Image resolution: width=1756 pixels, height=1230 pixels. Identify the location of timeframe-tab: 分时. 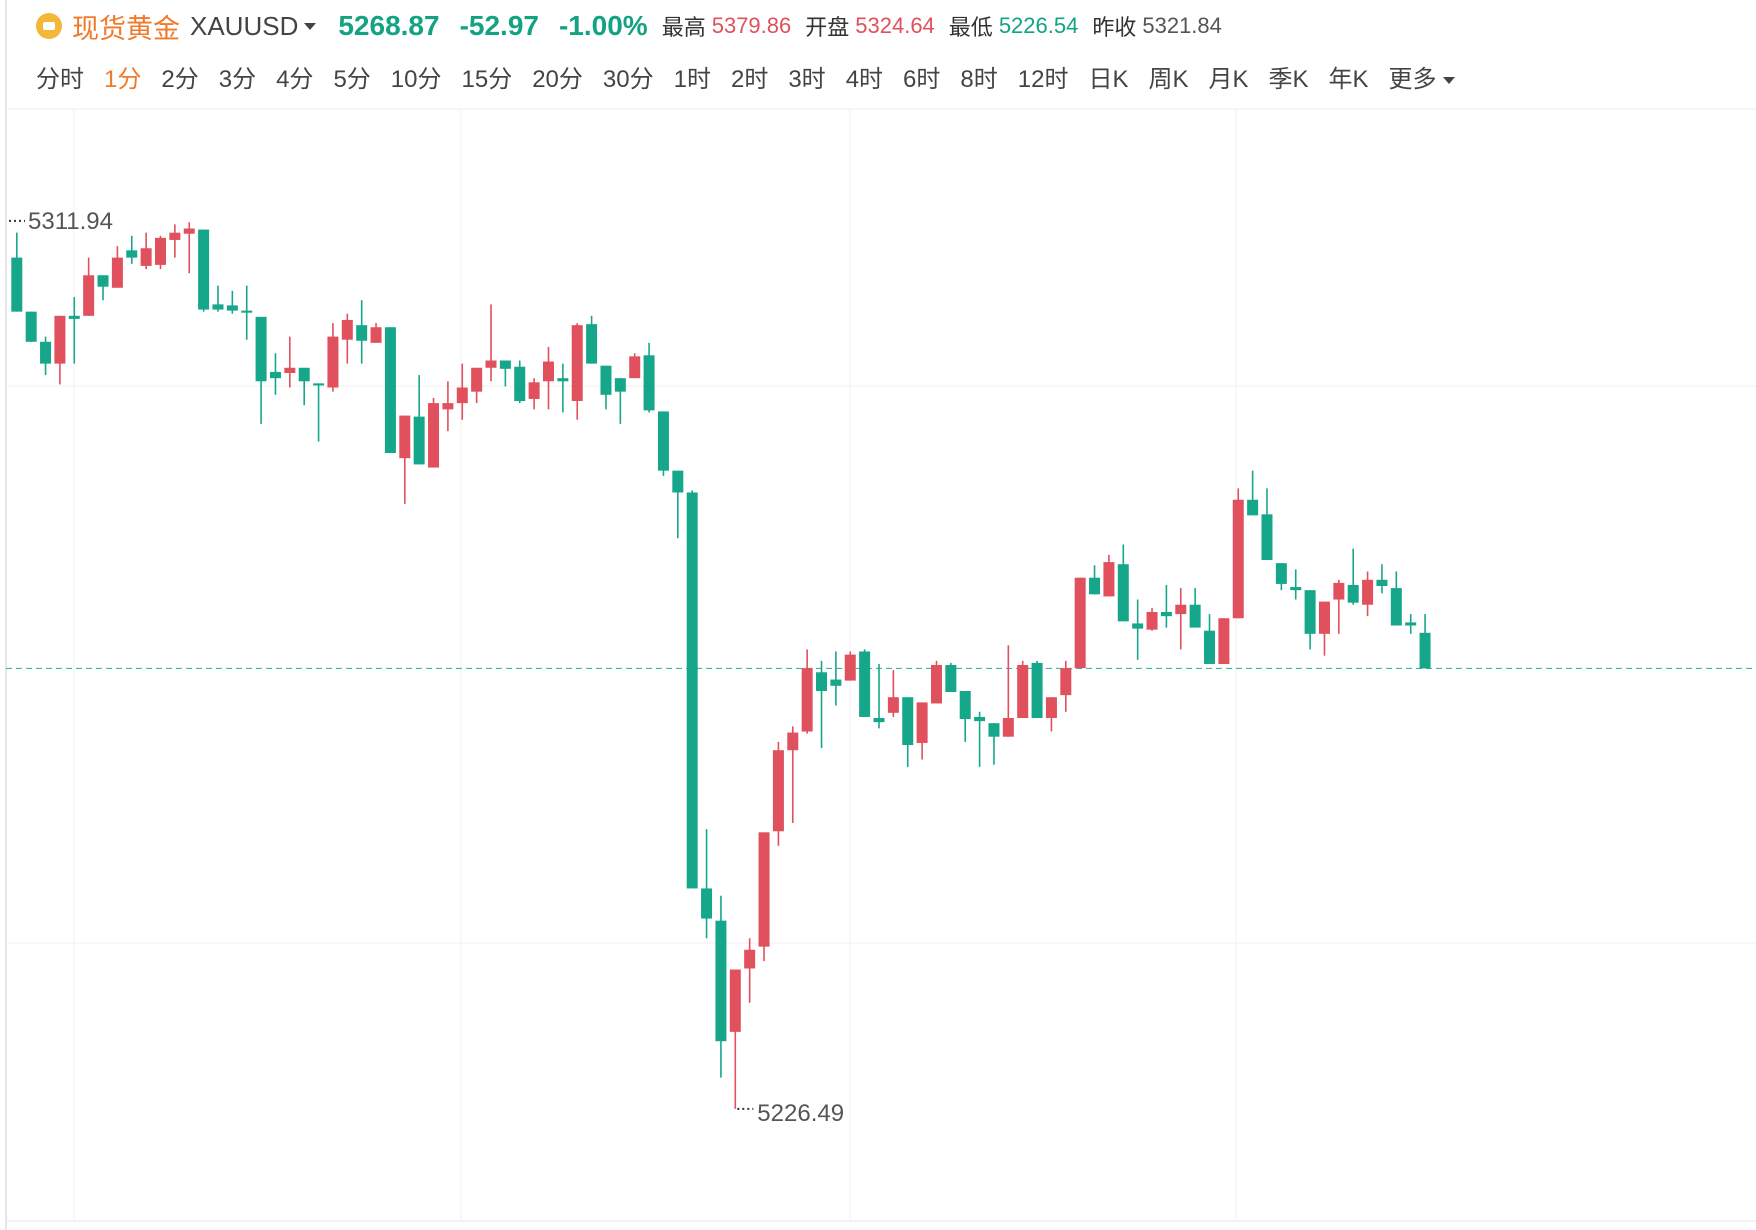
(60, 79).